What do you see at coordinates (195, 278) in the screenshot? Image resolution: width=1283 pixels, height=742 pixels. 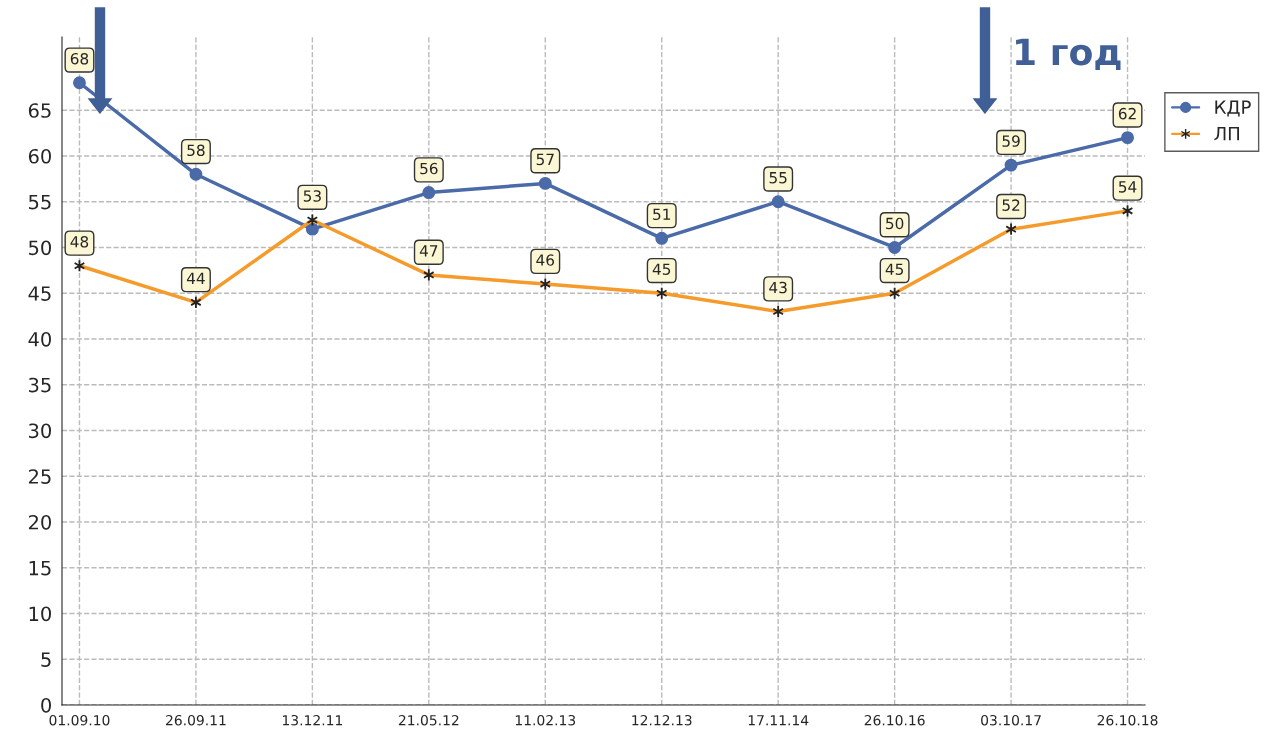 I see `data-label: 44` at bounding box center [195, 278].